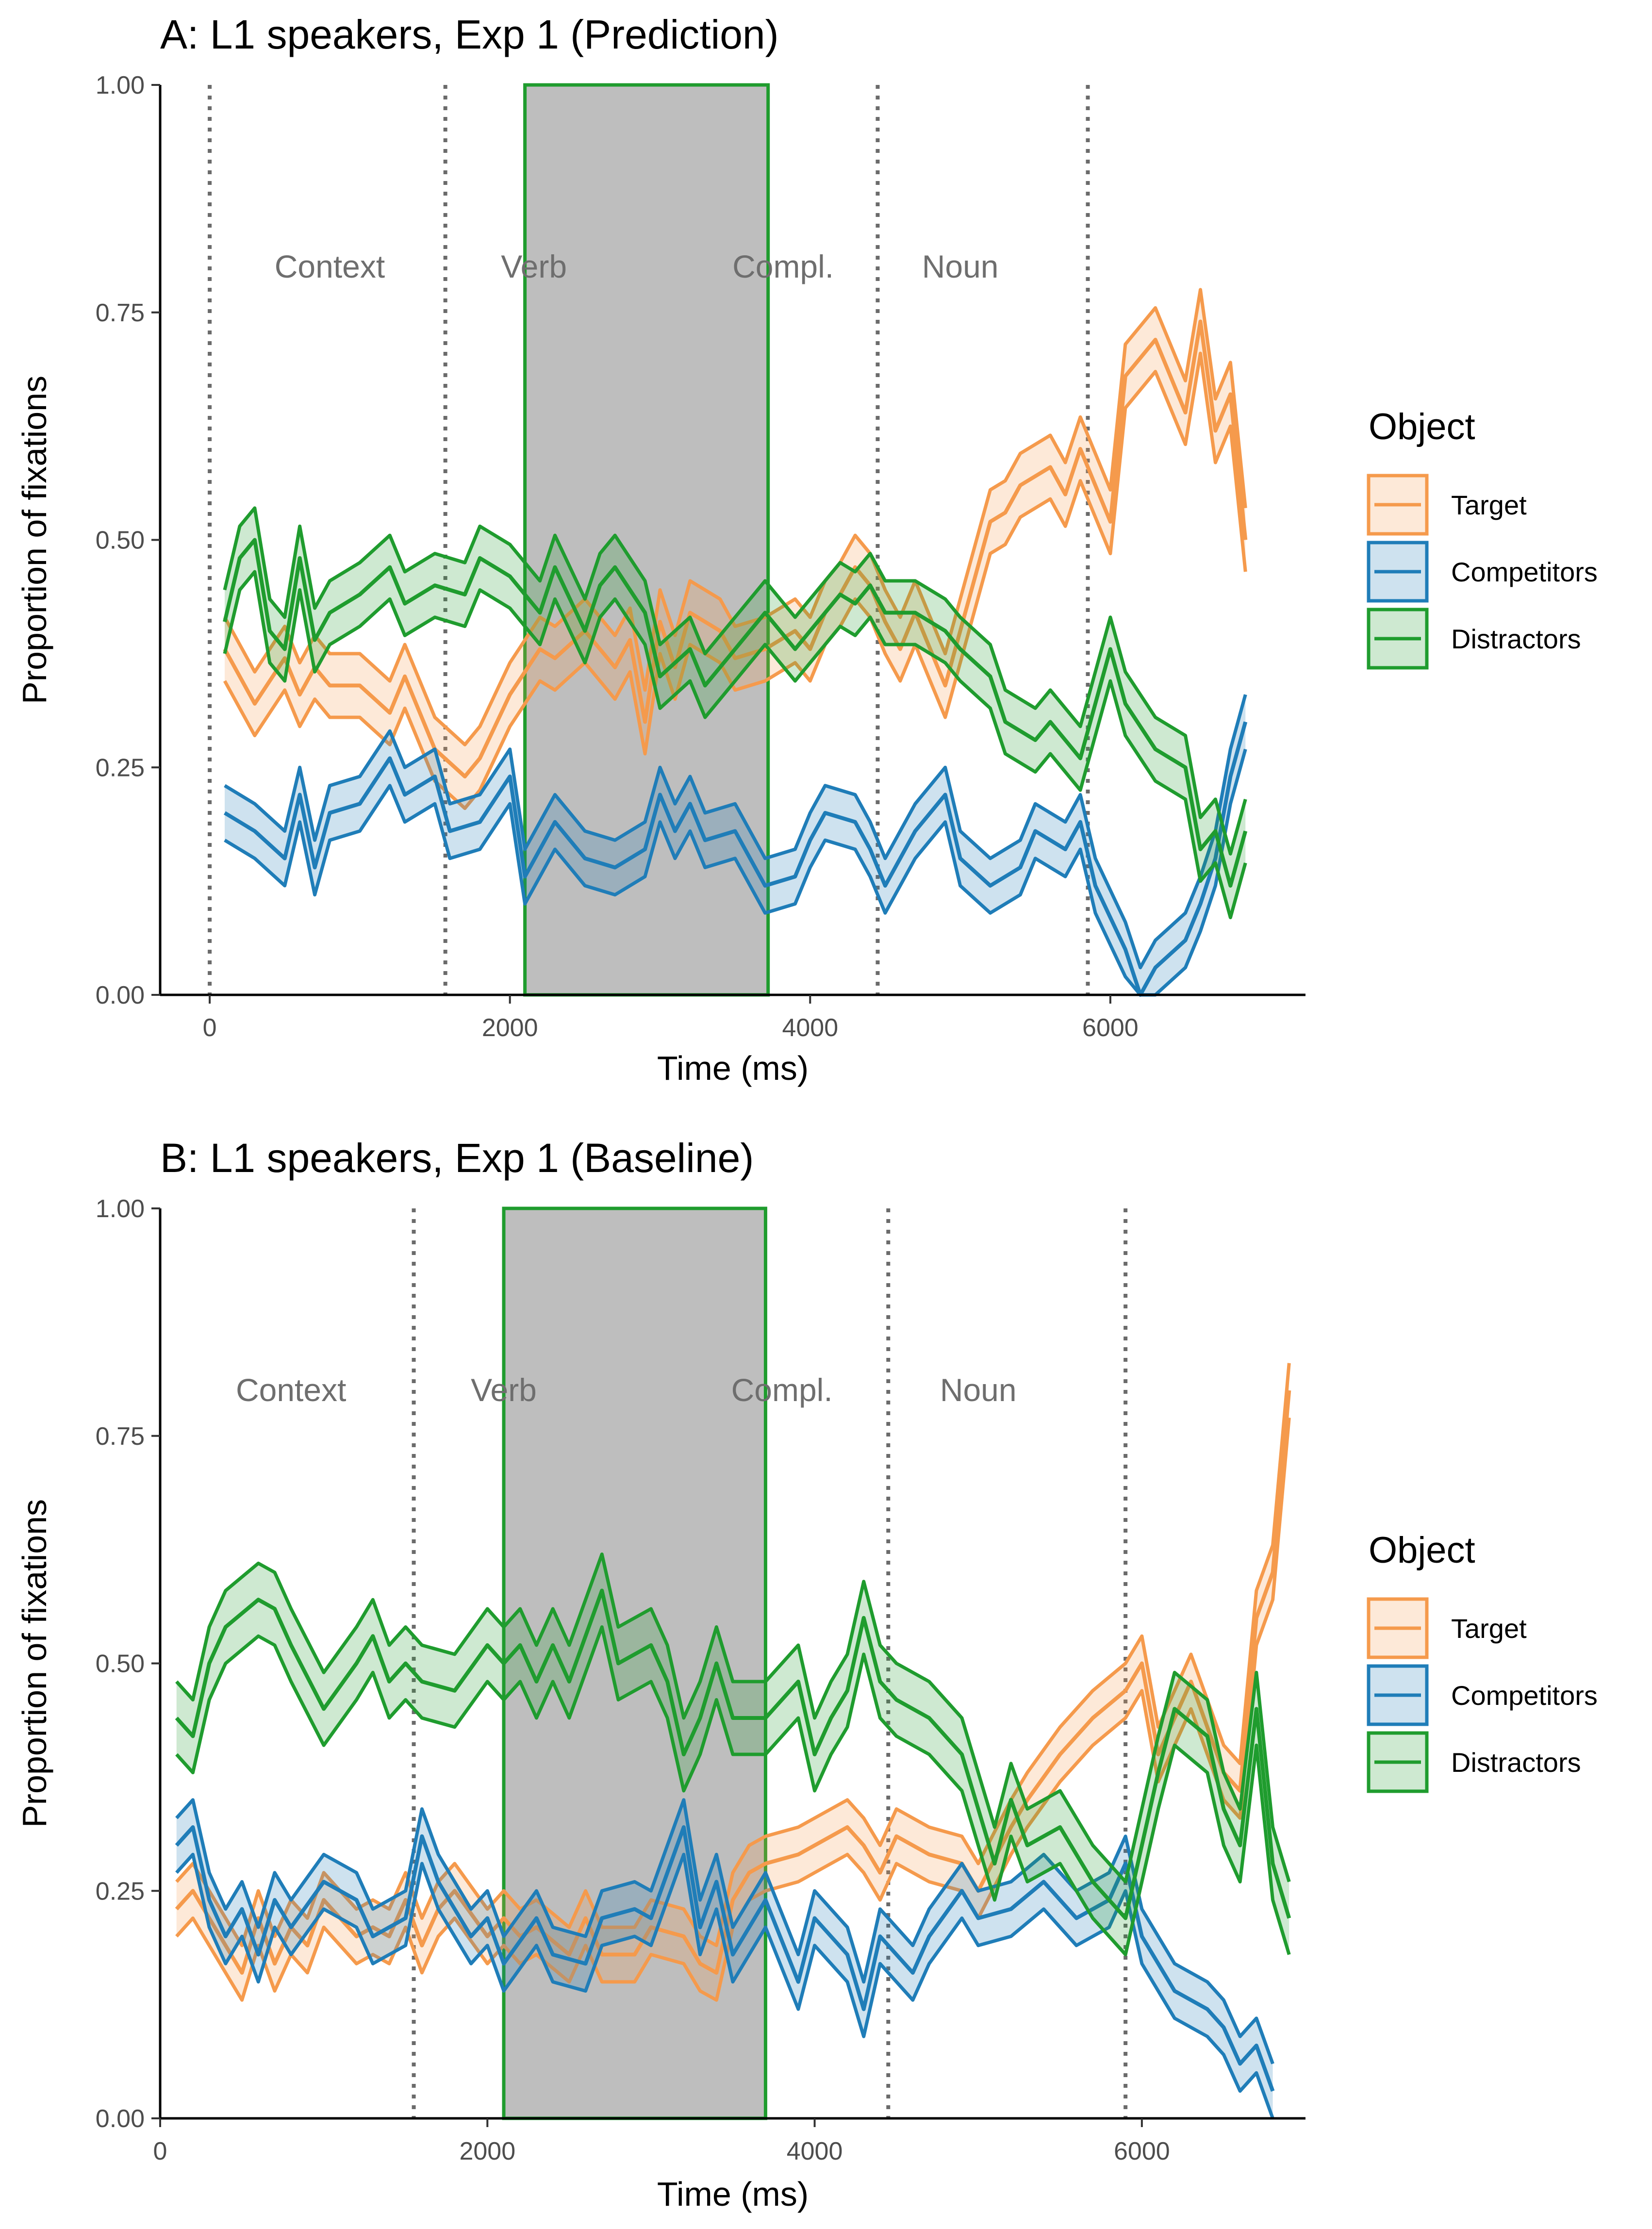 This screenshot has height=2229, width=1652. What do you see at coordinates (470, 35) in the screenshot?
I see `chart-title: A: L1 speakers, Exp 1 (Prediction)` at bounding box center [470, 35].